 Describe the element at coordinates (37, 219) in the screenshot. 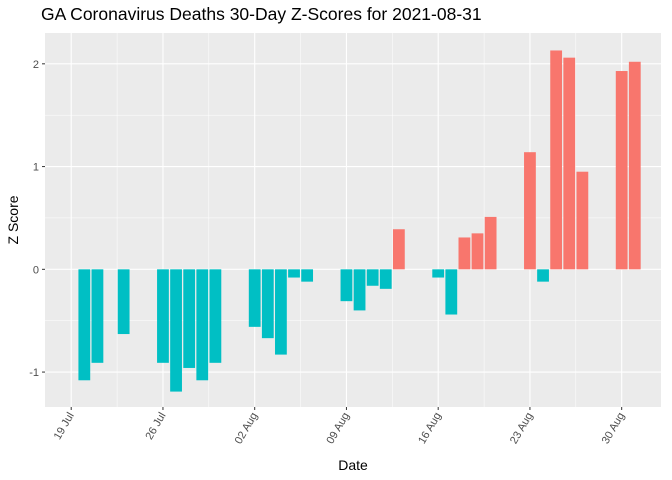

I see `y-axis: -1 0 1 2` at that location.